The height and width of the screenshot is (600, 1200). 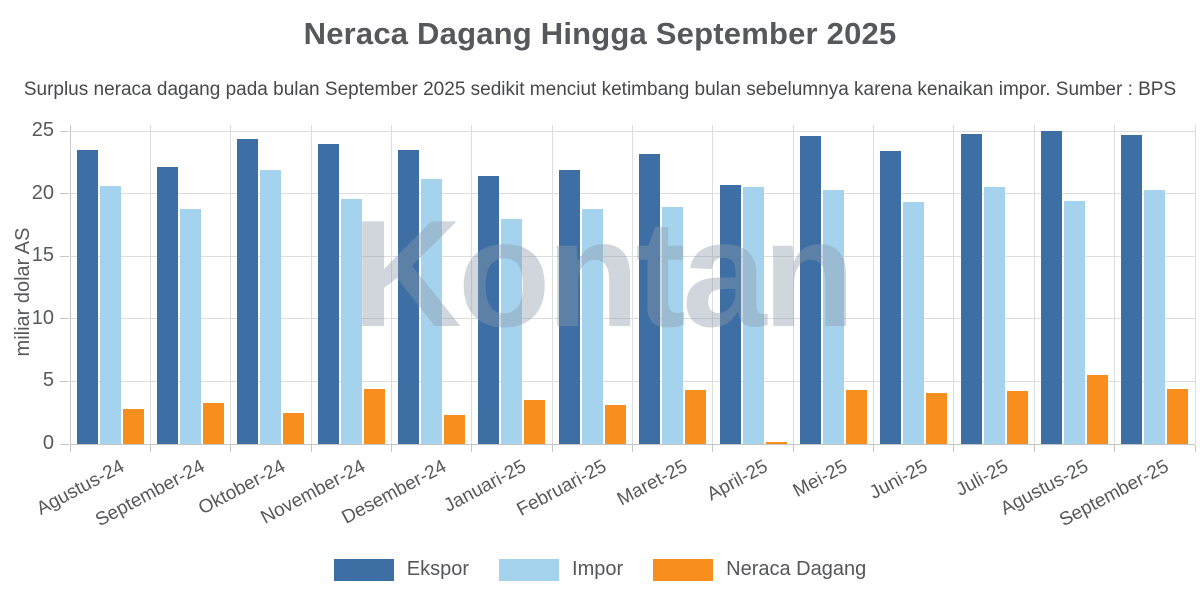 What do you see at coordinates (652, 483) in the screenshot?
I see `x-tick-label: Maret-25` at bounding box center [652, 483].